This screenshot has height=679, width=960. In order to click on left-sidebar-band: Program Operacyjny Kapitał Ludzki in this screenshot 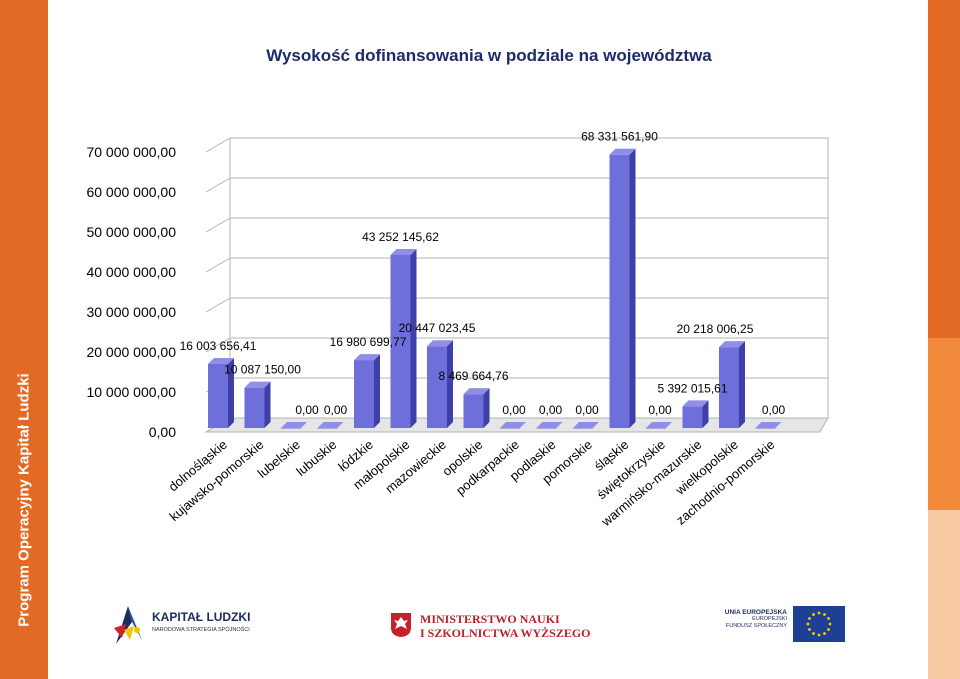, I will do `click(24, 339)`.